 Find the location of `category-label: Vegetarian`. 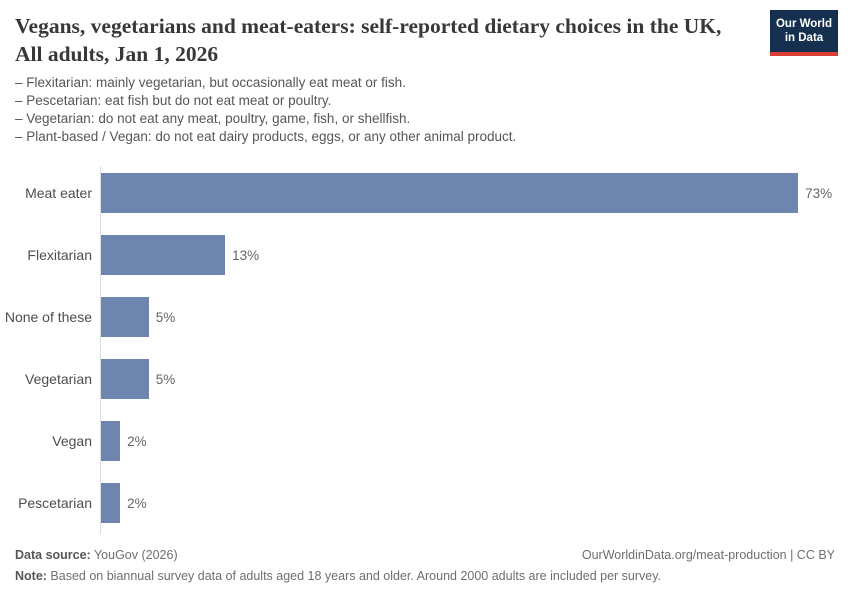

category-label: Vegetarian is located at coordinates (58, 379).